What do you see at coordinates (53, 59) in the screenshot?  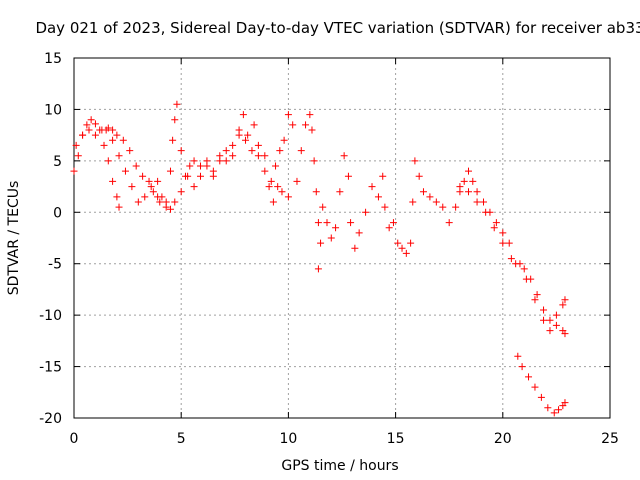 I see `y-tick-label: 15` at bounding box center [53, 59].